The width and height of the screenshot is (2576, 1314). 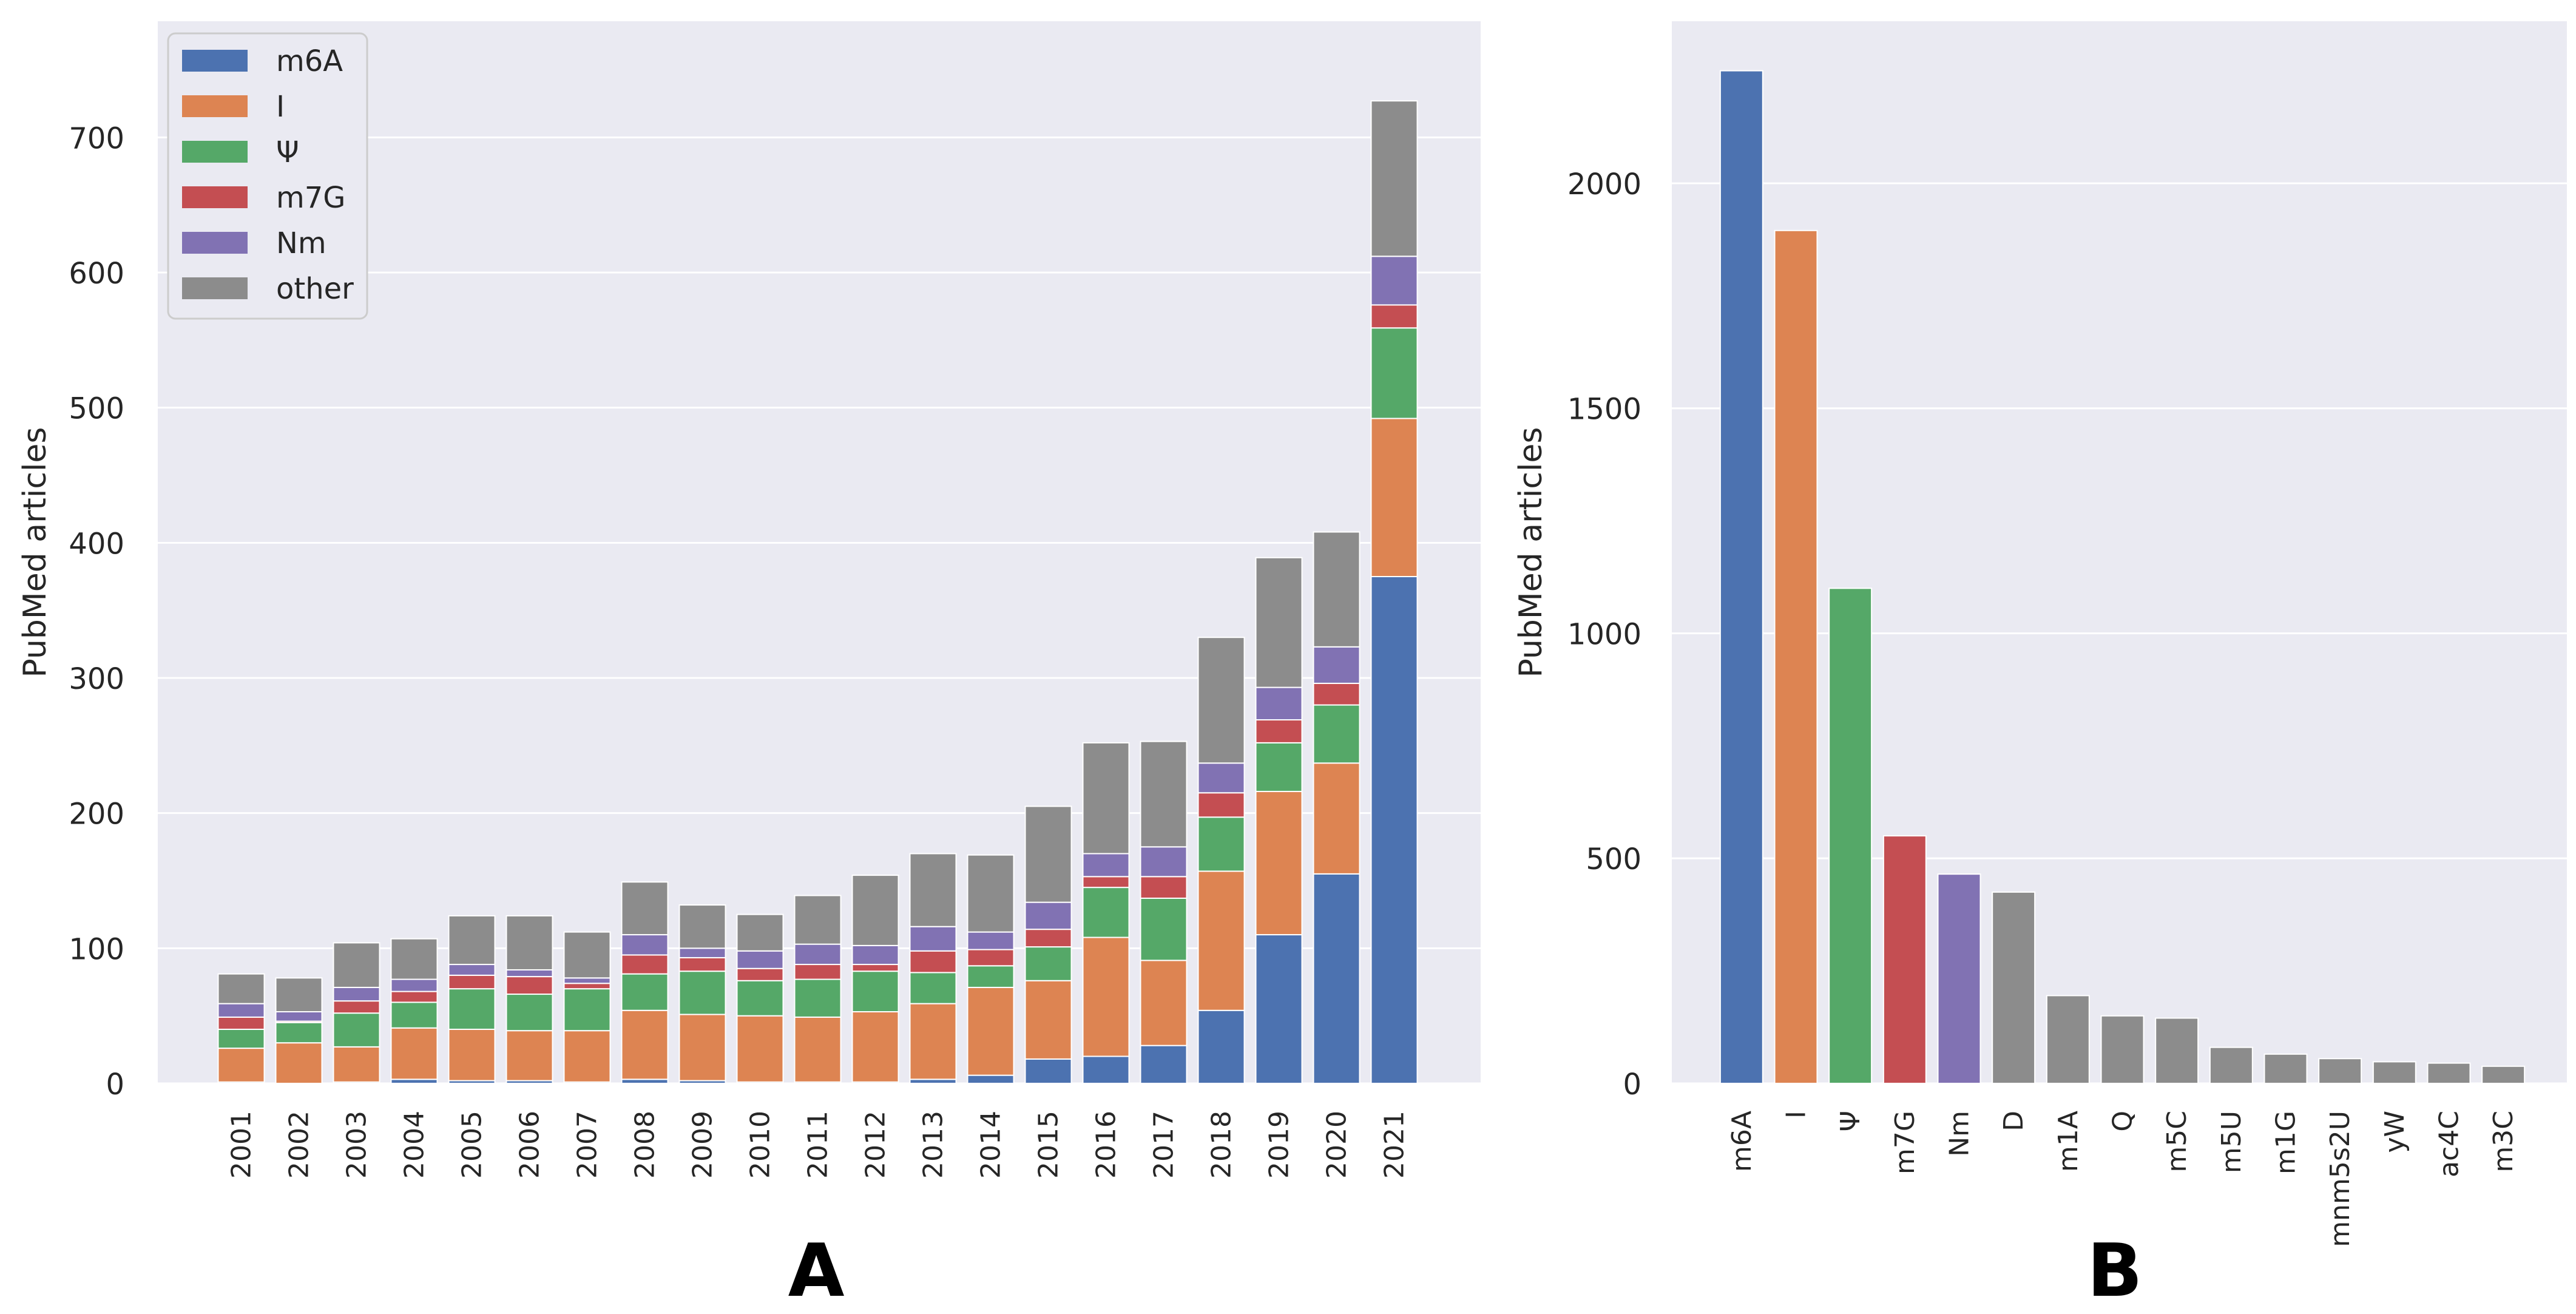 I want to click on x-tick-label: Q, so click(x=2123, y=1121).